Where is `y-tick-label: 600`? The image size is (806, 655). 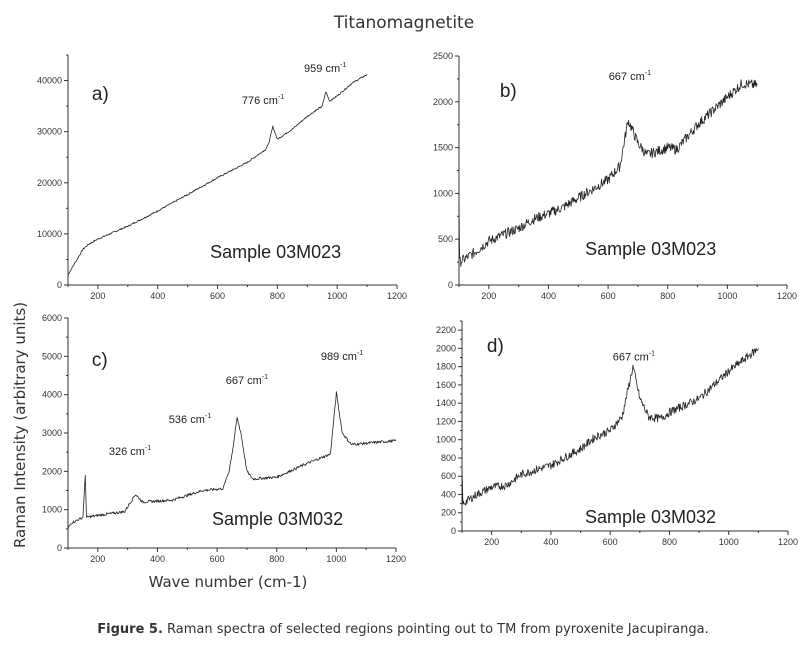
y-tick-label: 600 is located at coordinates (448, 476).